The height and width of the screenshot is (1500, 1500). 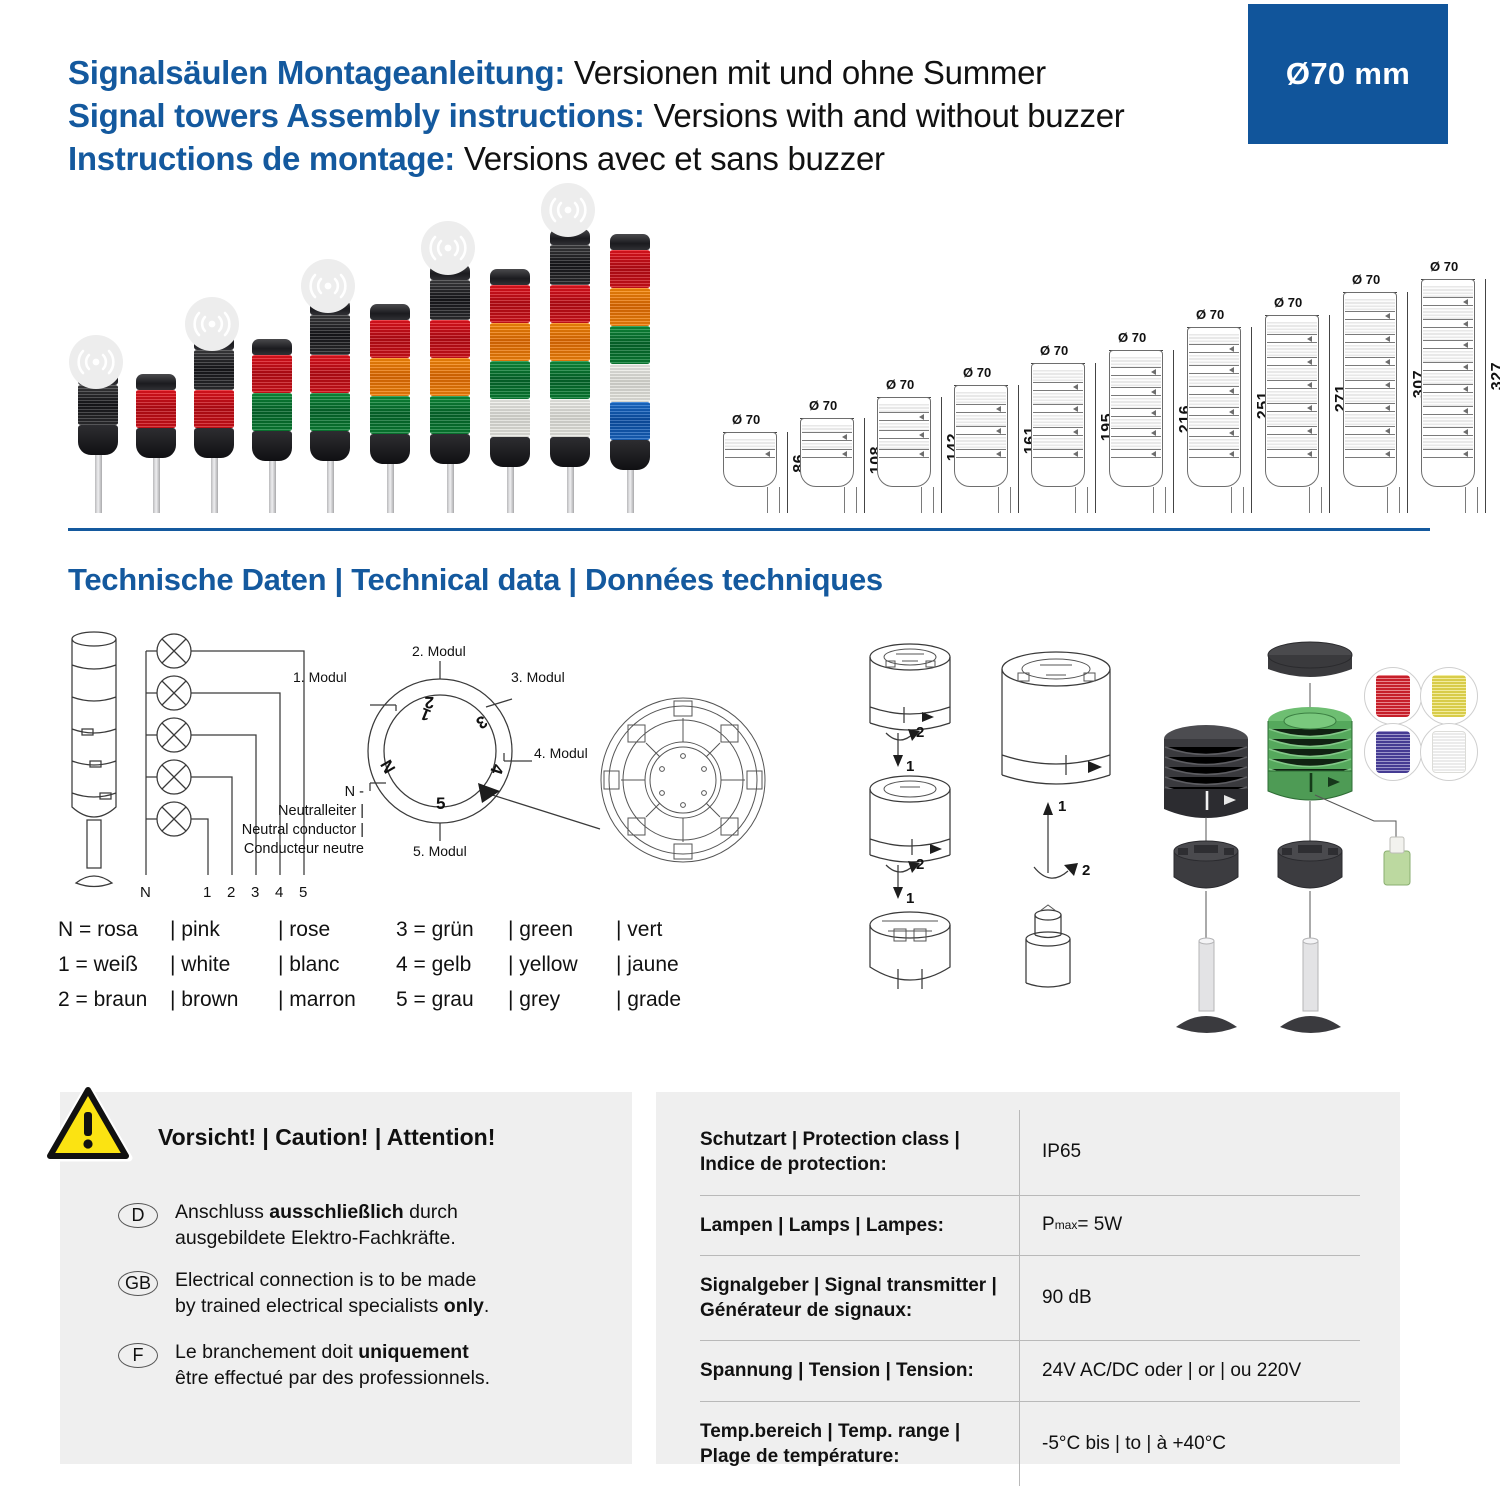 I want to click on diameter-label-10: Ø 70, so click(x=1444, y=266).